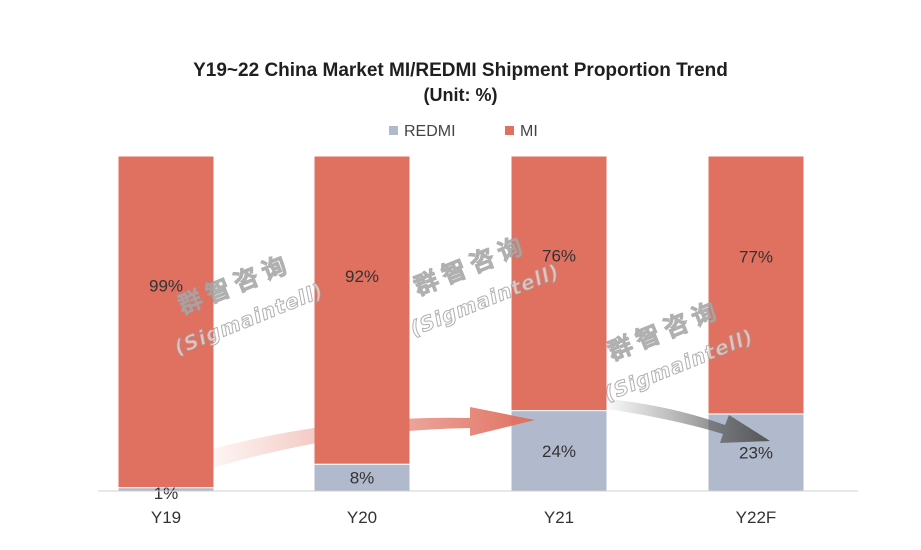 This screenshot has width=921, height=550. Describe the element at coordinates (756, 517) in the screenshot. I see `x-tick-label-y22f: Y22F` at that location.